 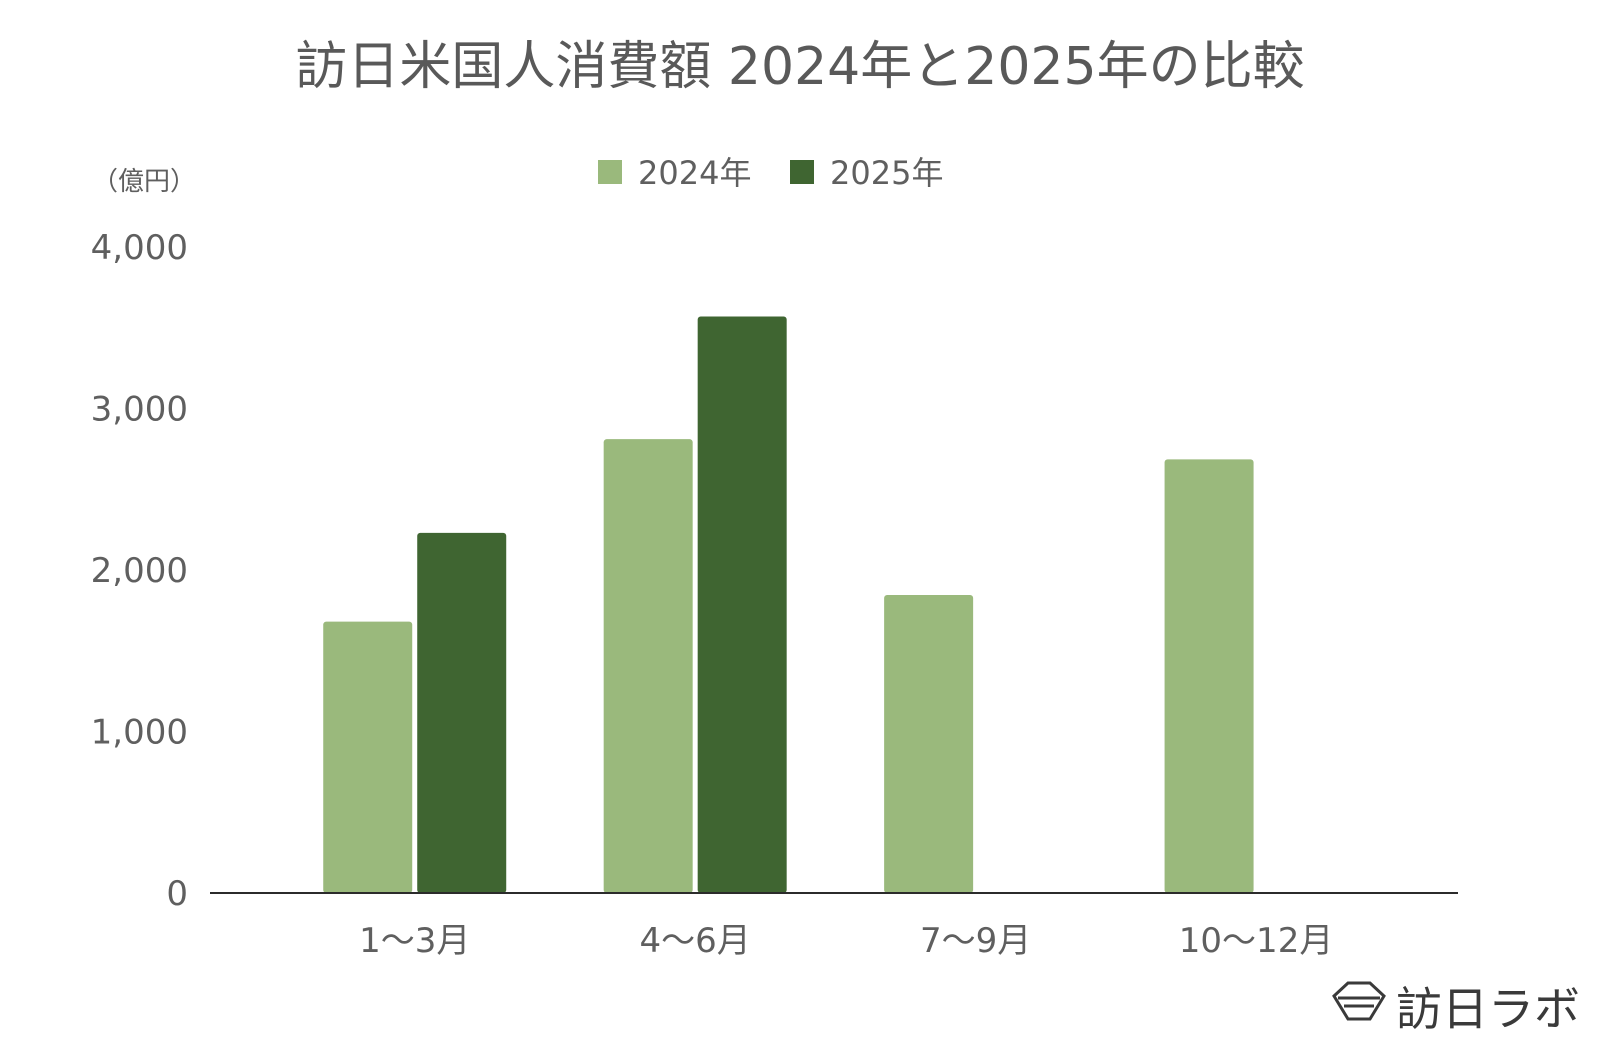 What do you see at coordinates (1256, 941) in the screenshot?
I see `x-tick-label: 10〜12月` at bounding box center [1256, 941].